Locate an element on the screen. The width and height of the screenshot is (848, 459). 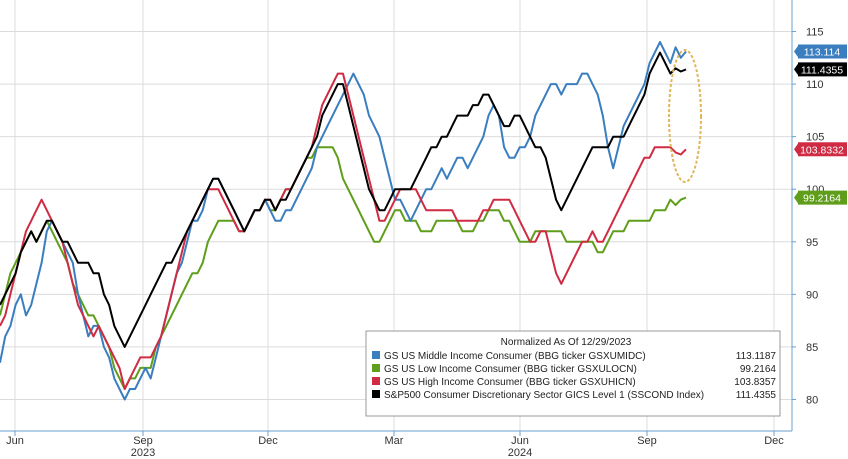
value-badge-text: 113.114 is located at coordinates (822, 53).